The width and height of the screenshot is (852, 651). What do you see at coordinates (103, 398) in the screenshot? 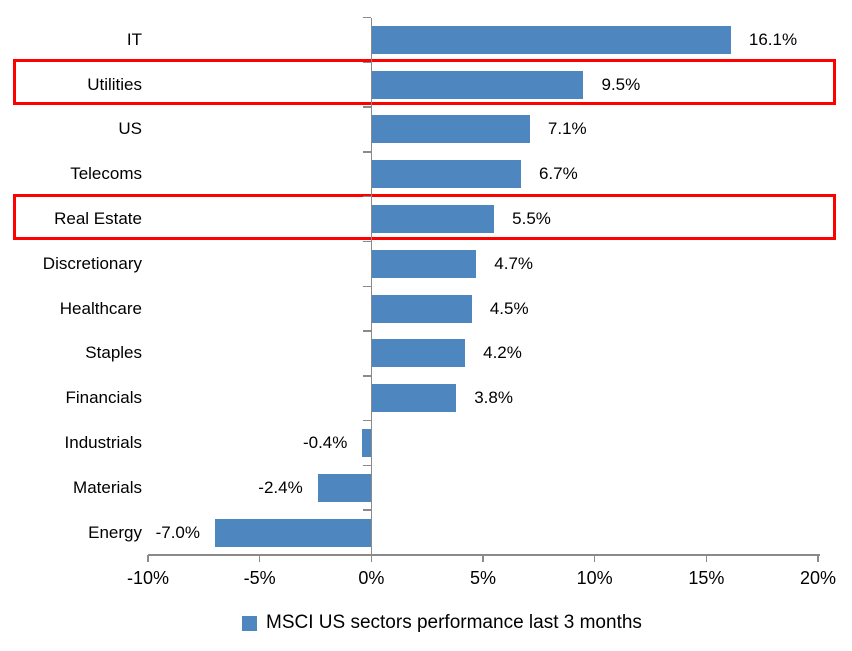
I see `category-label: Financials` at bounding box center [103, 398].